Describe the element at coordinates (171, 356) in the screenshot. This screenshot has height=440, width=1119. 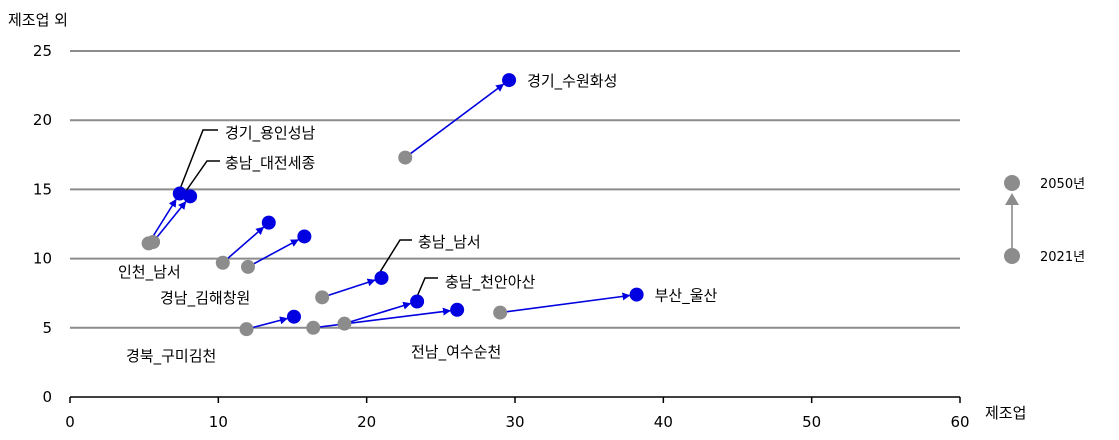
I see `point-label-7: 경북_구미김천` at that location.